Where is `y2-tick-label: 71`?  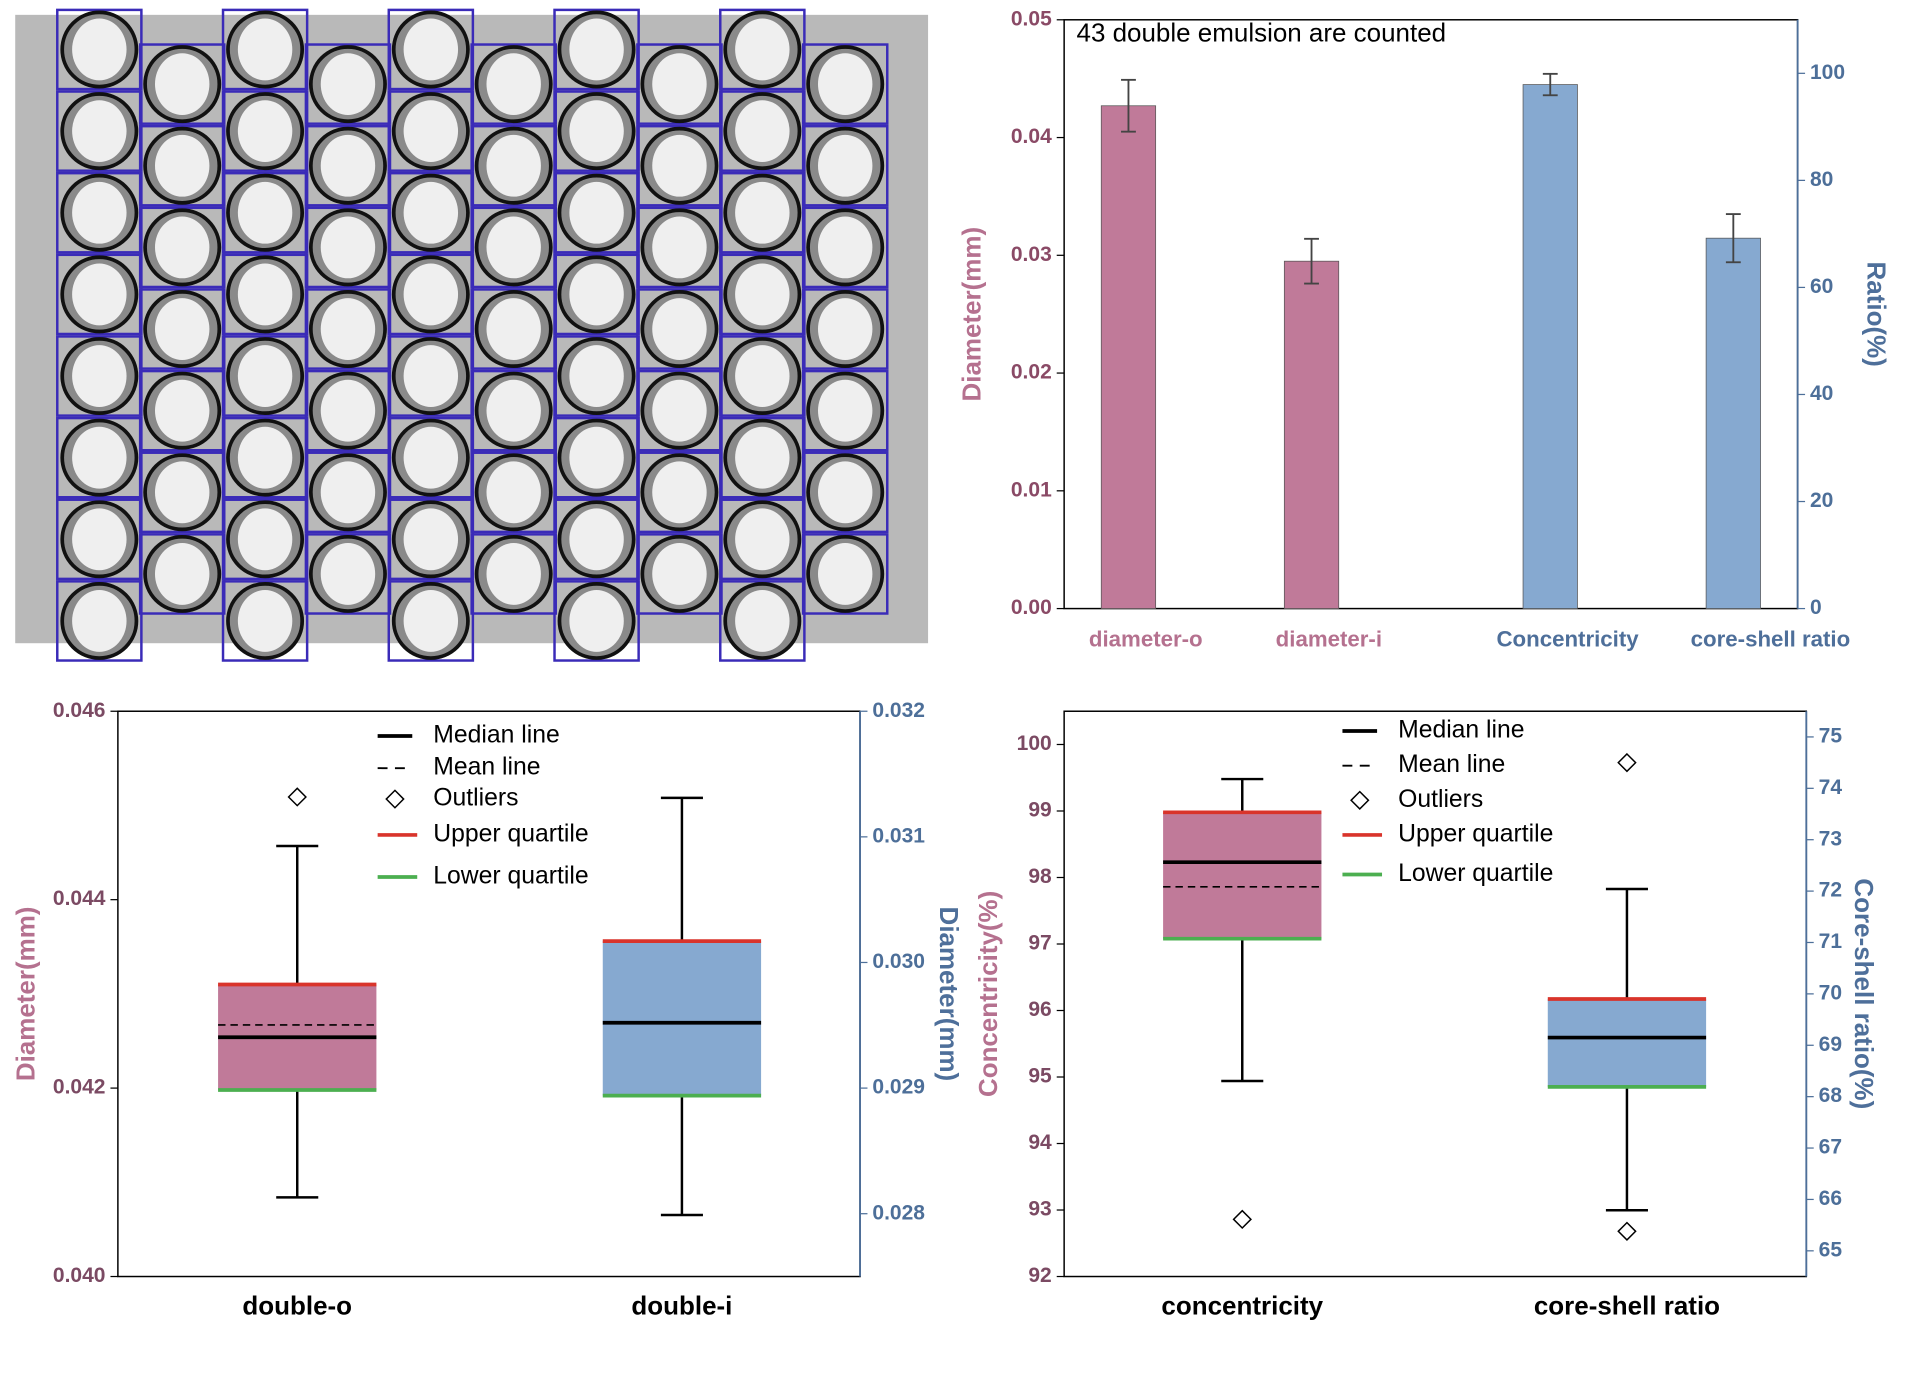 y2-tick-label: 71 is located at coordinates (1831, 941).